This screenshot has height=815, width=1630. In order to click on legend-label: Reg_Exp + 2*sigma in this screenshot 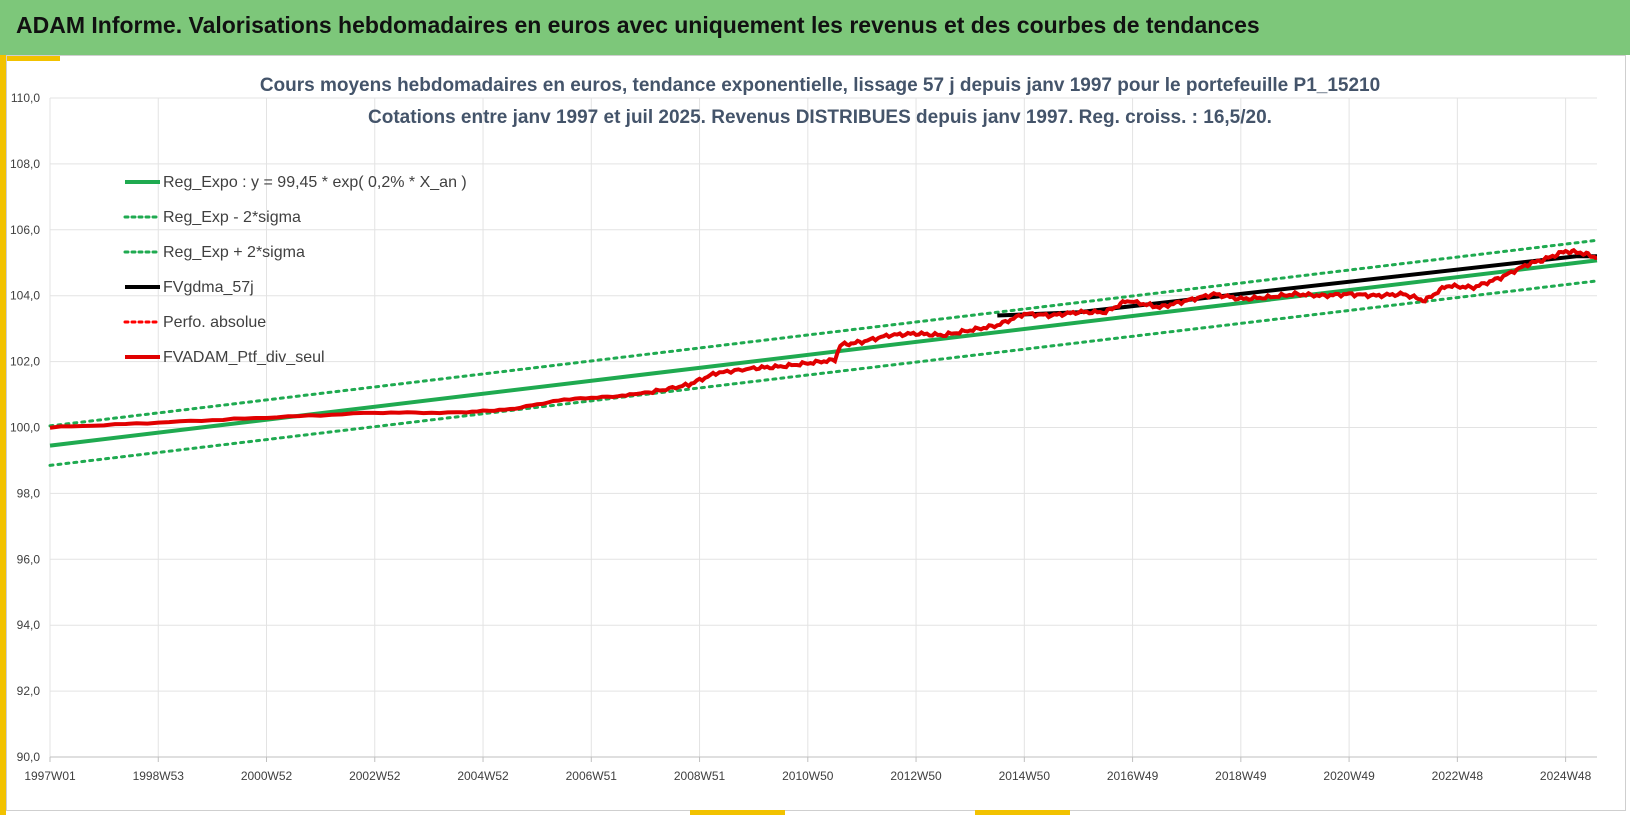, I will do `click(234, 252)`.